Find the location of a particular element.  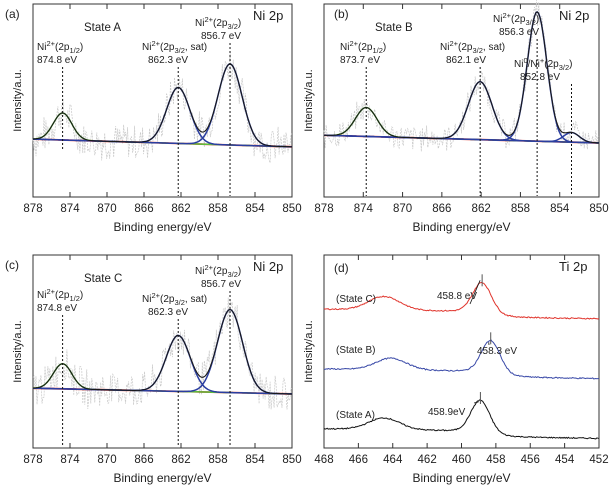

peak-energy-label: 458.9eV is located at coordinates (447, 412).